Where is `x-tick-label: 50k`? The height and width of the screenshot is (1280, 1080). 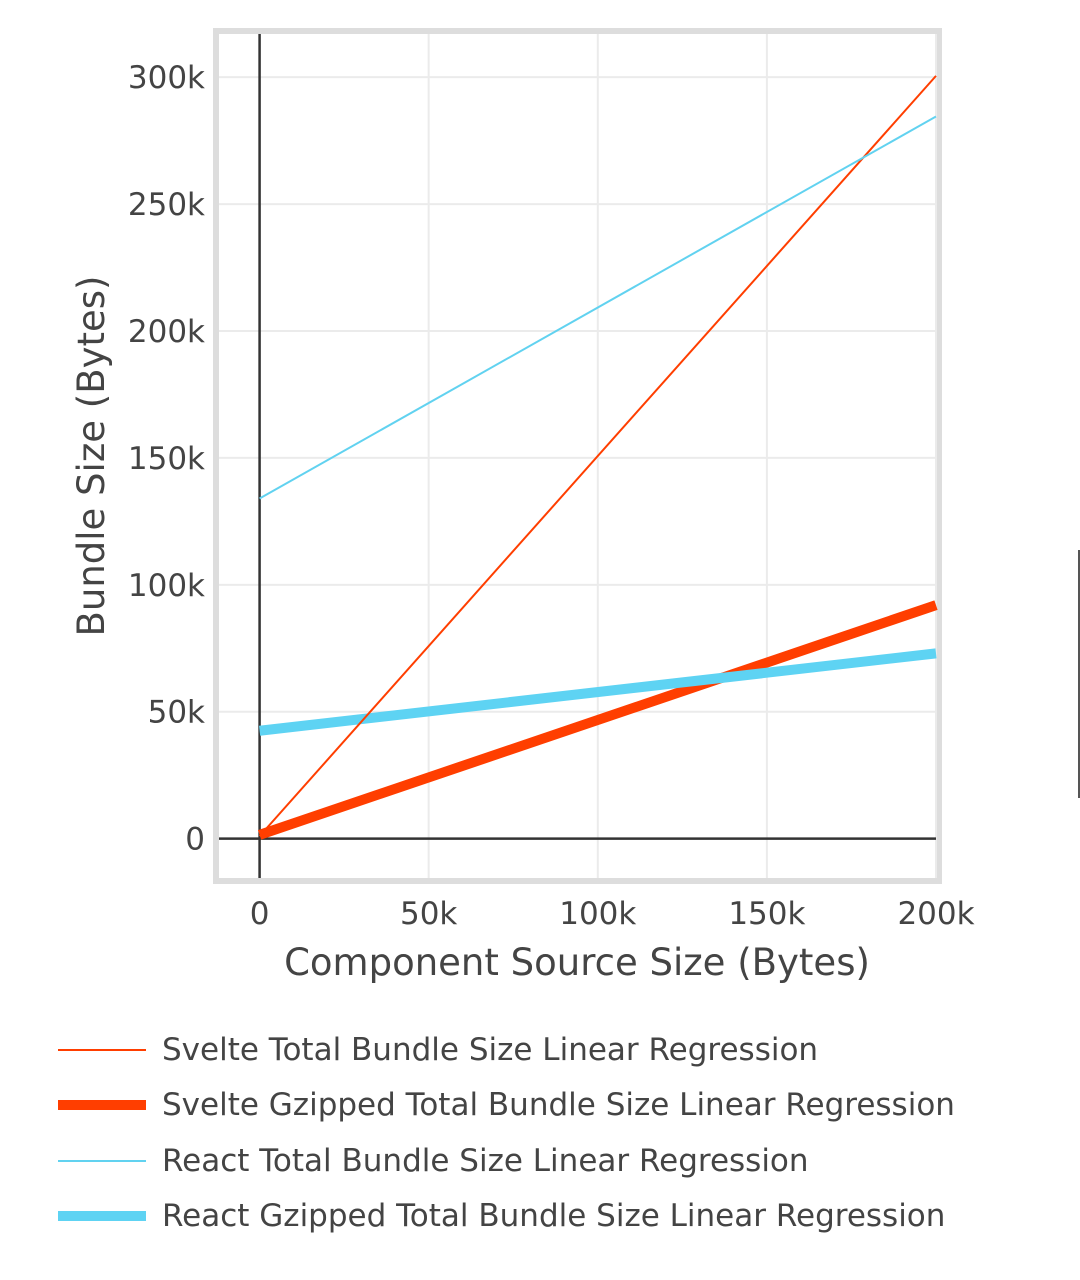
x-tick-label: 50k is located at coordinates (428, 914).